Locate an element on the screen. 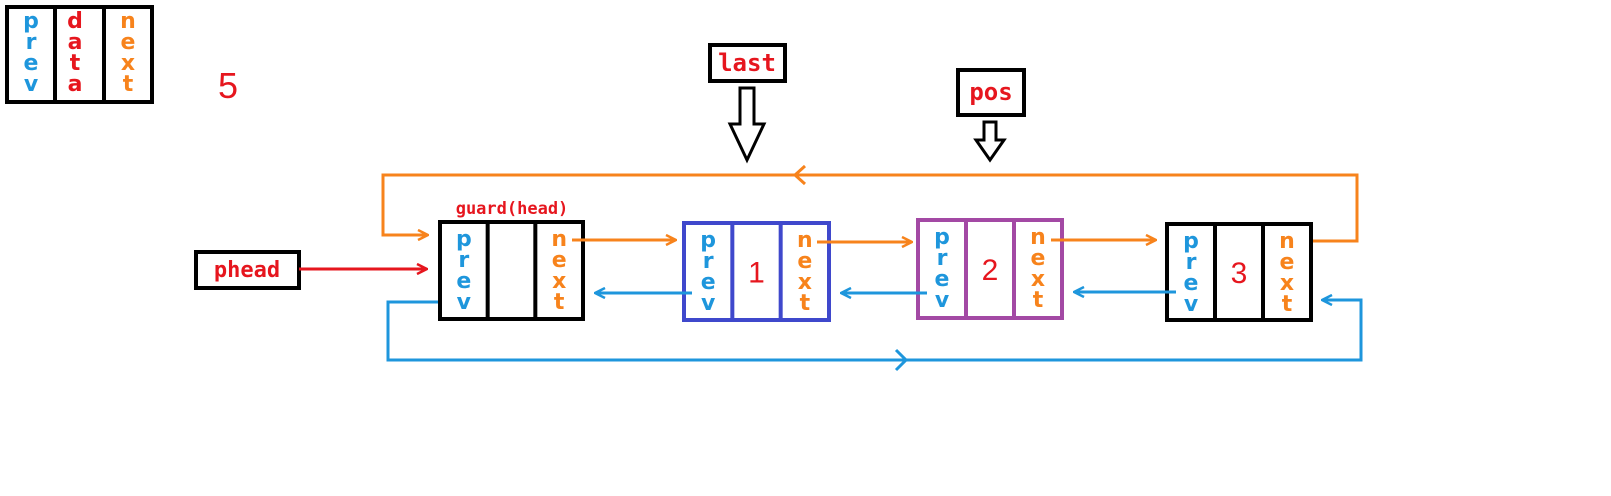 This screenshot has width=1611, height=496. node-1: p r e v 1 n e x t is located at coordinates (756, 271).